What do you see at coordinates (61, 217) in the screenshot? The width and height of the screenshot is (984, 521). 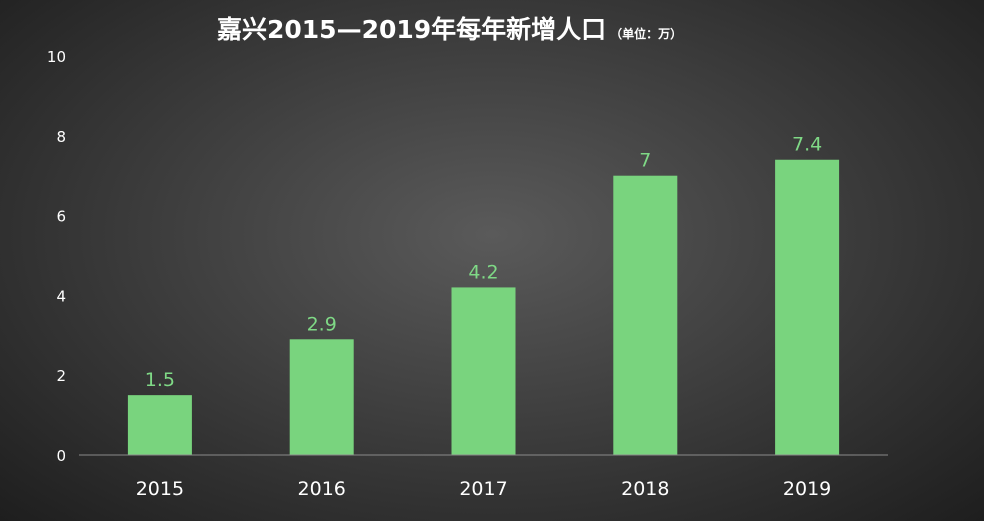 I see `y-tick-label: 6` at bounding box center [61, 217].